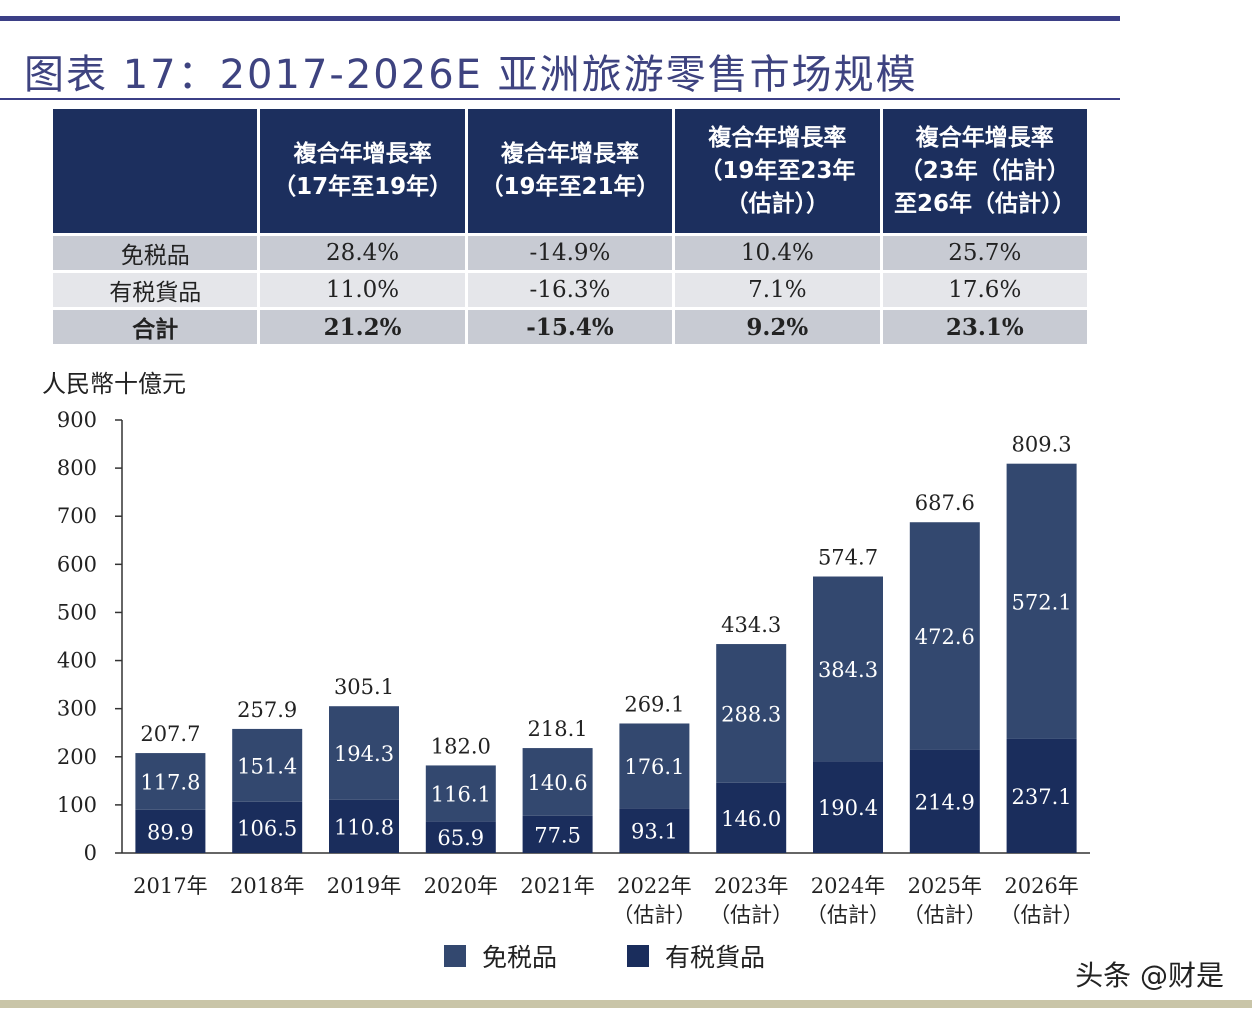  Describe the element at coordinates (604, 956) in the screenshot. I see `chart-legend: 免税品 有税貨品` at that location.